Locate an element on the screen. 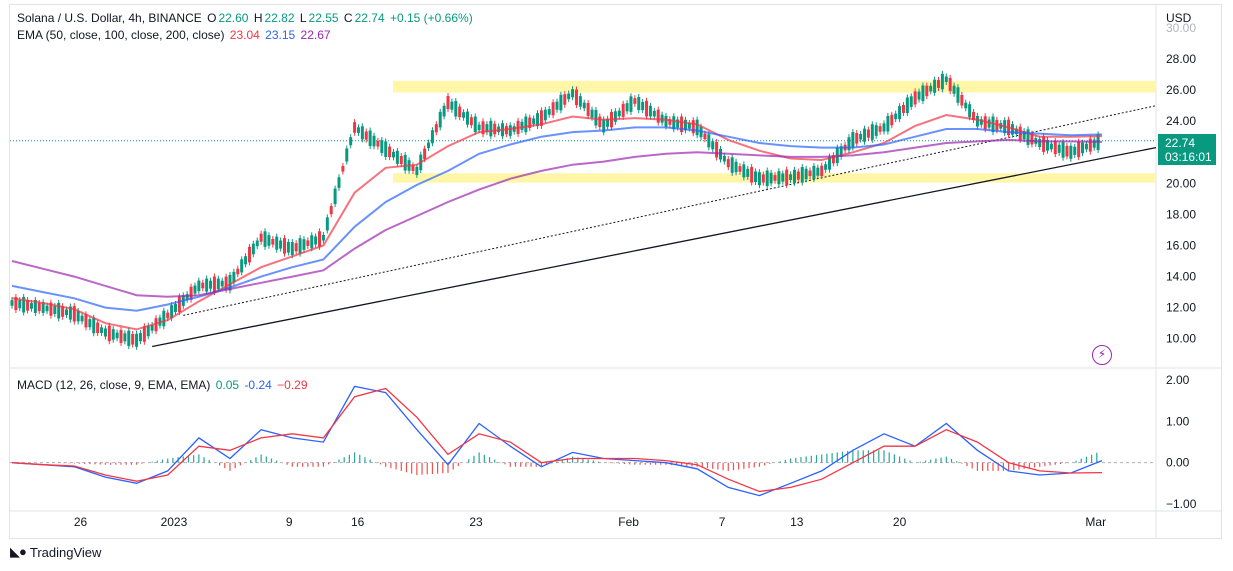  lightning-icon: ⚡ is located at coordinates (1102, 355).